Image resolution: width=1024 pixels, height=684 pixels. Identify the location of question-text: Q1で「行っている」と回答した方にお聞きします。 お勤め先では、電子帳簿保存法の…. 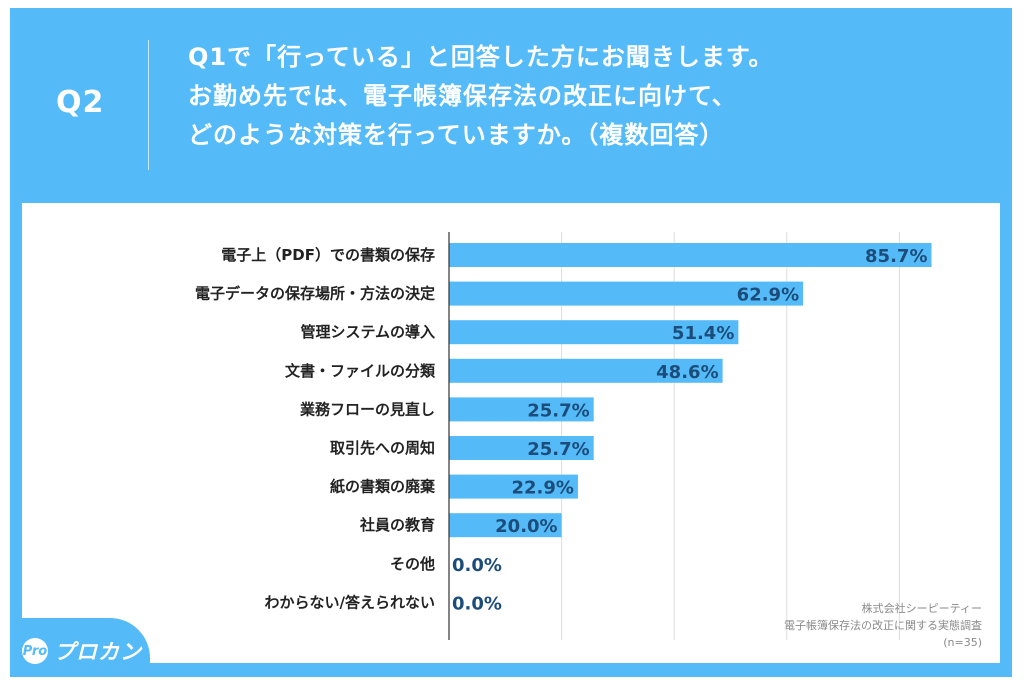
(481, 96).